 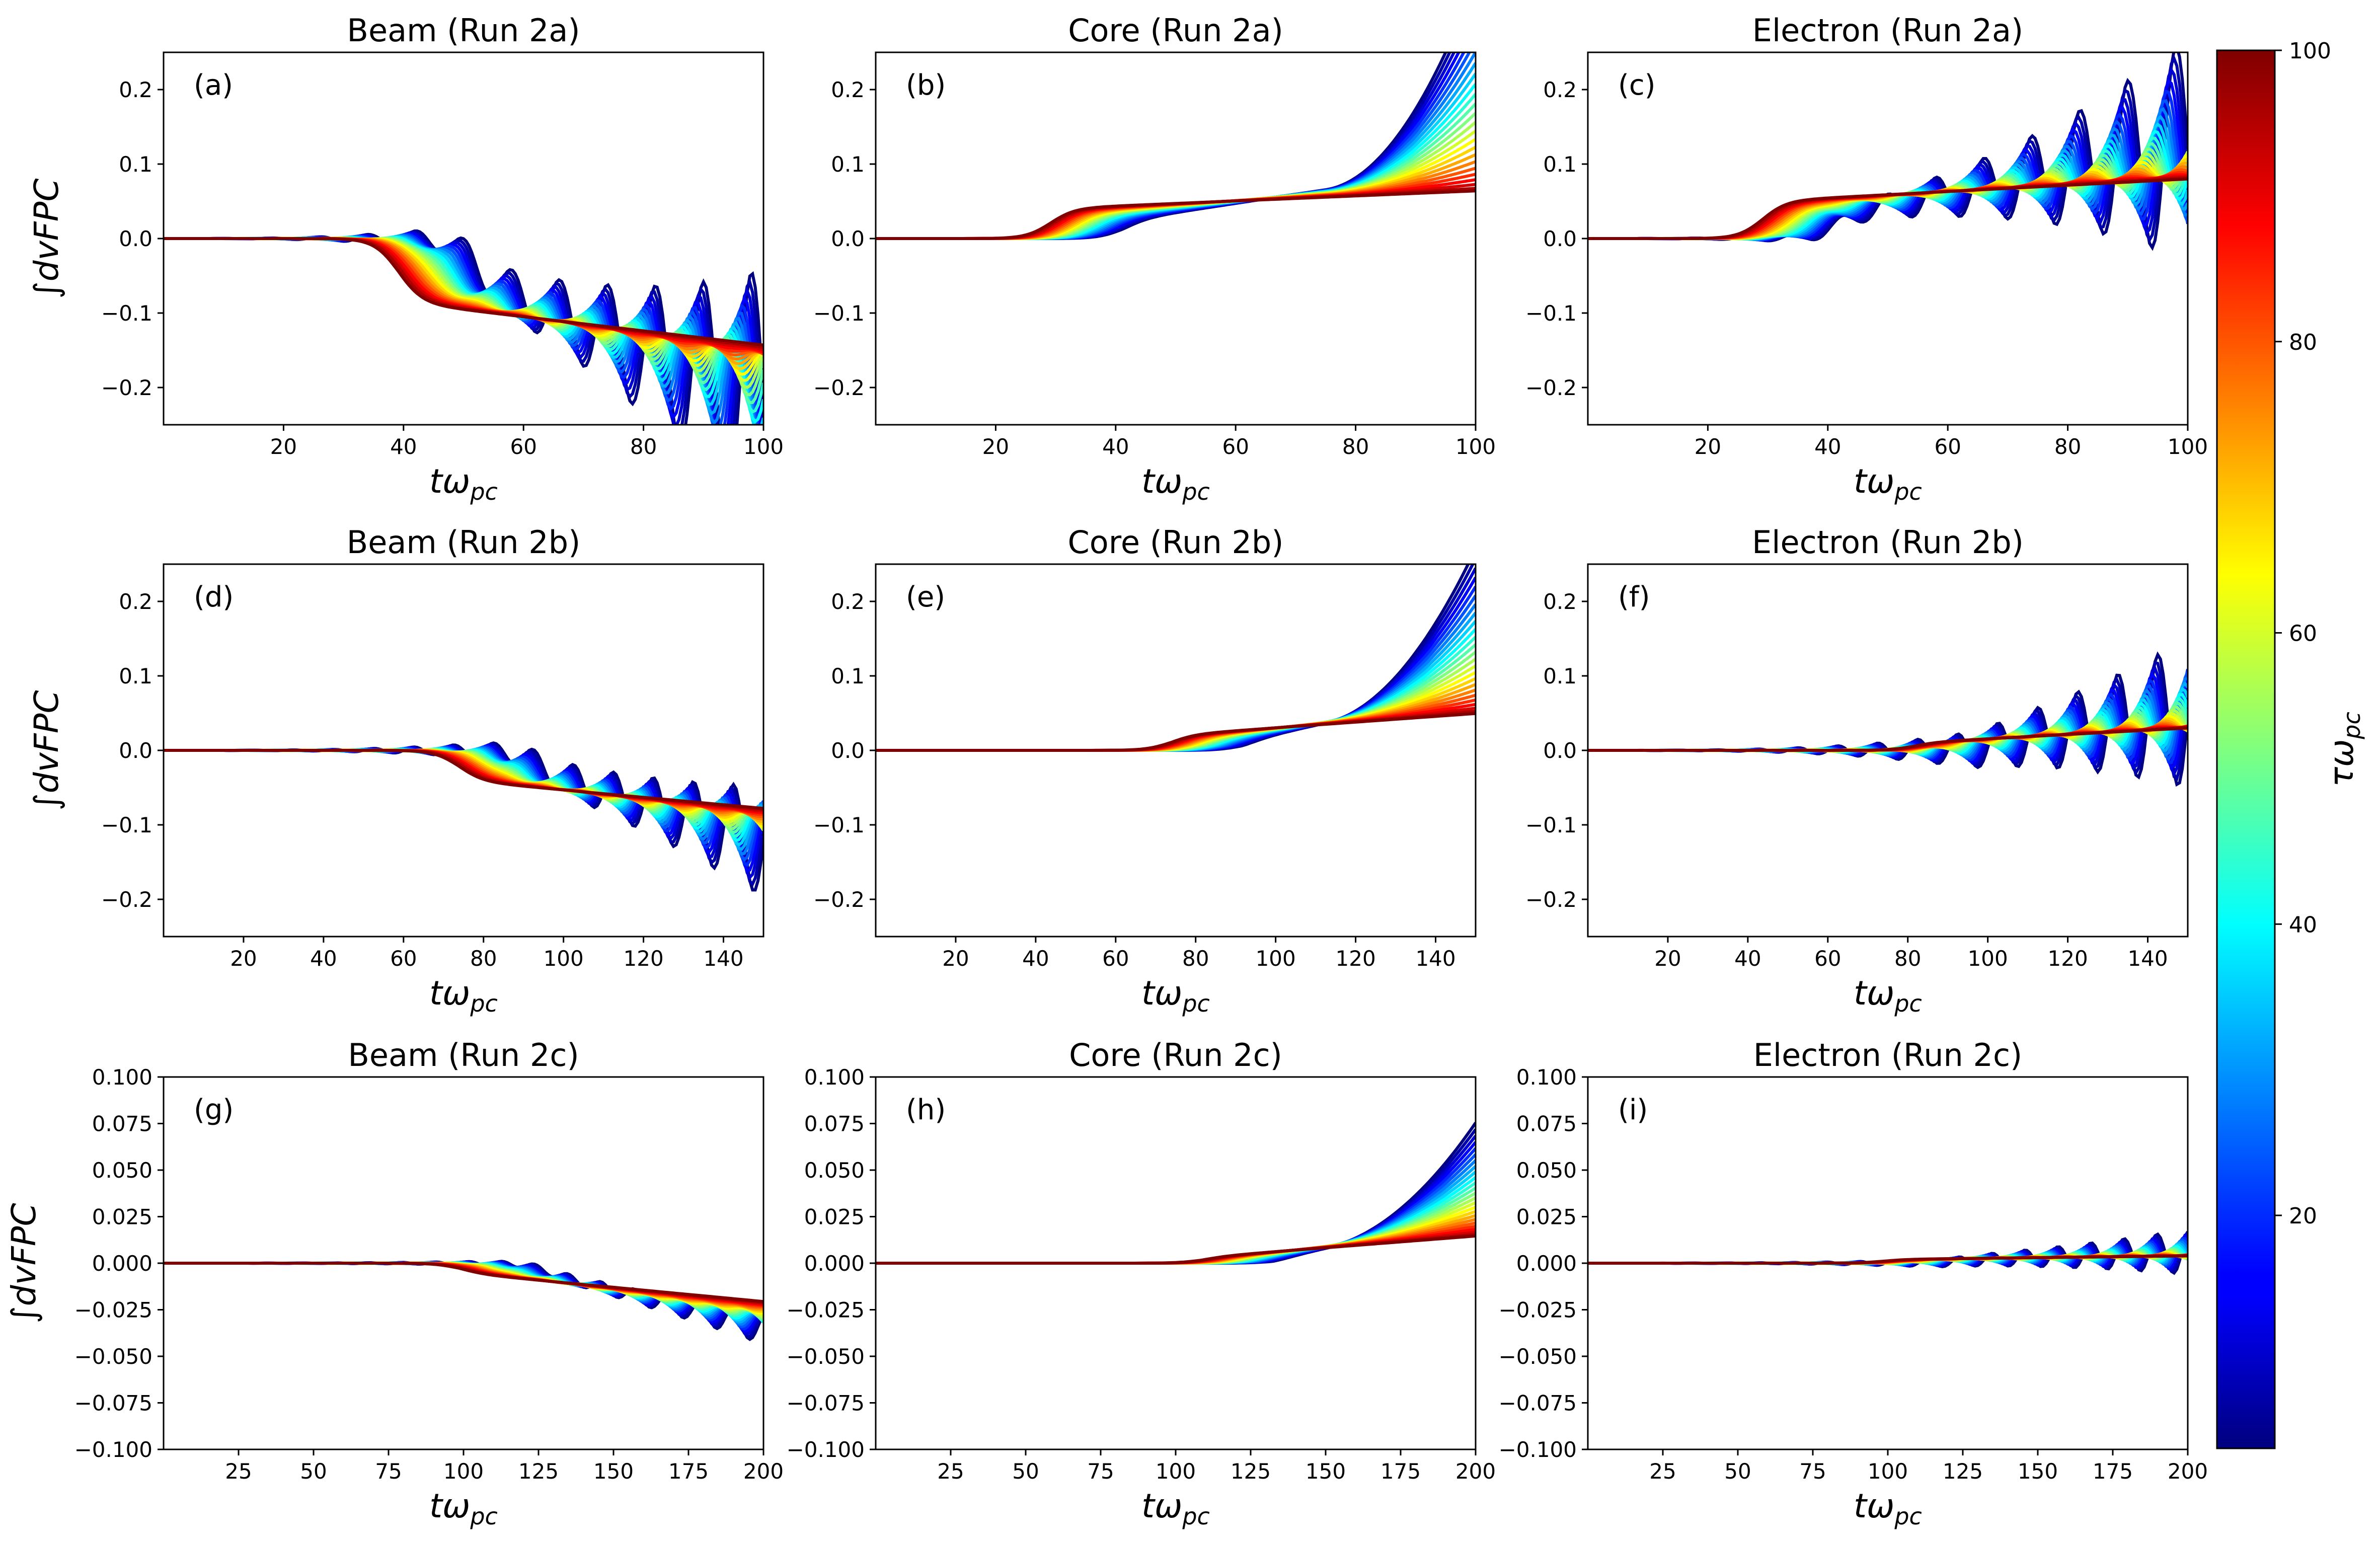 What do you see at coordinates (925, 597) in the screenshot?
I see `panel-label: (e)` at bounding box center [925, 597].